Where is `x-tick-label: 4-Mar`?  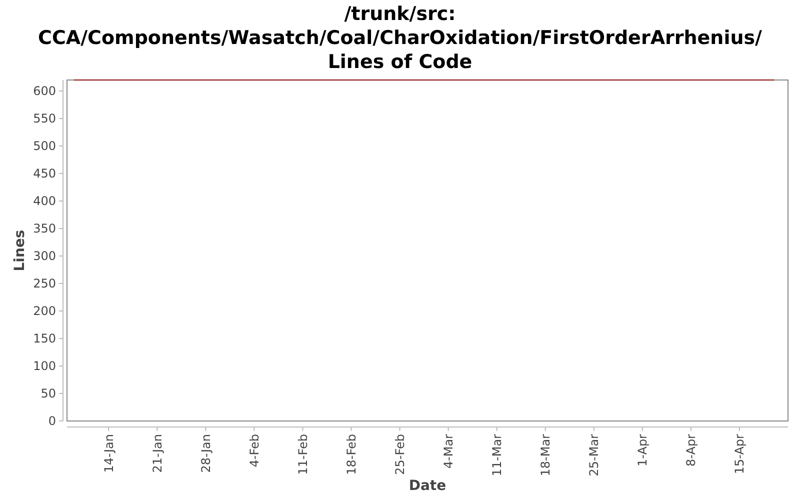
x-tick-label: 4-Mar is located at coordinates (449, 451).